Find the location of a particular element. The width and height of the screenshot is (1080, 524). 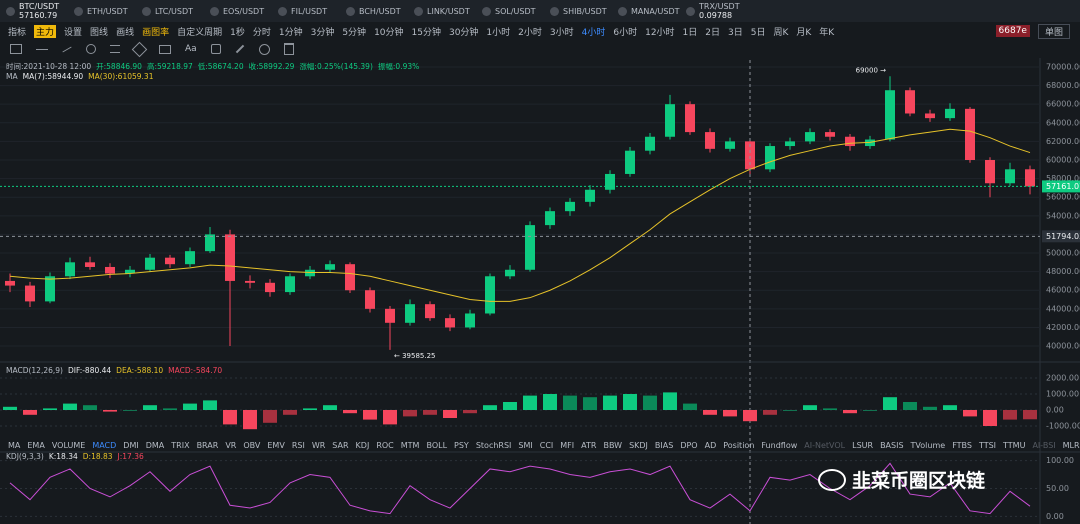

symbol-tab: FIL/USDT is located at coordinates (306, 11).